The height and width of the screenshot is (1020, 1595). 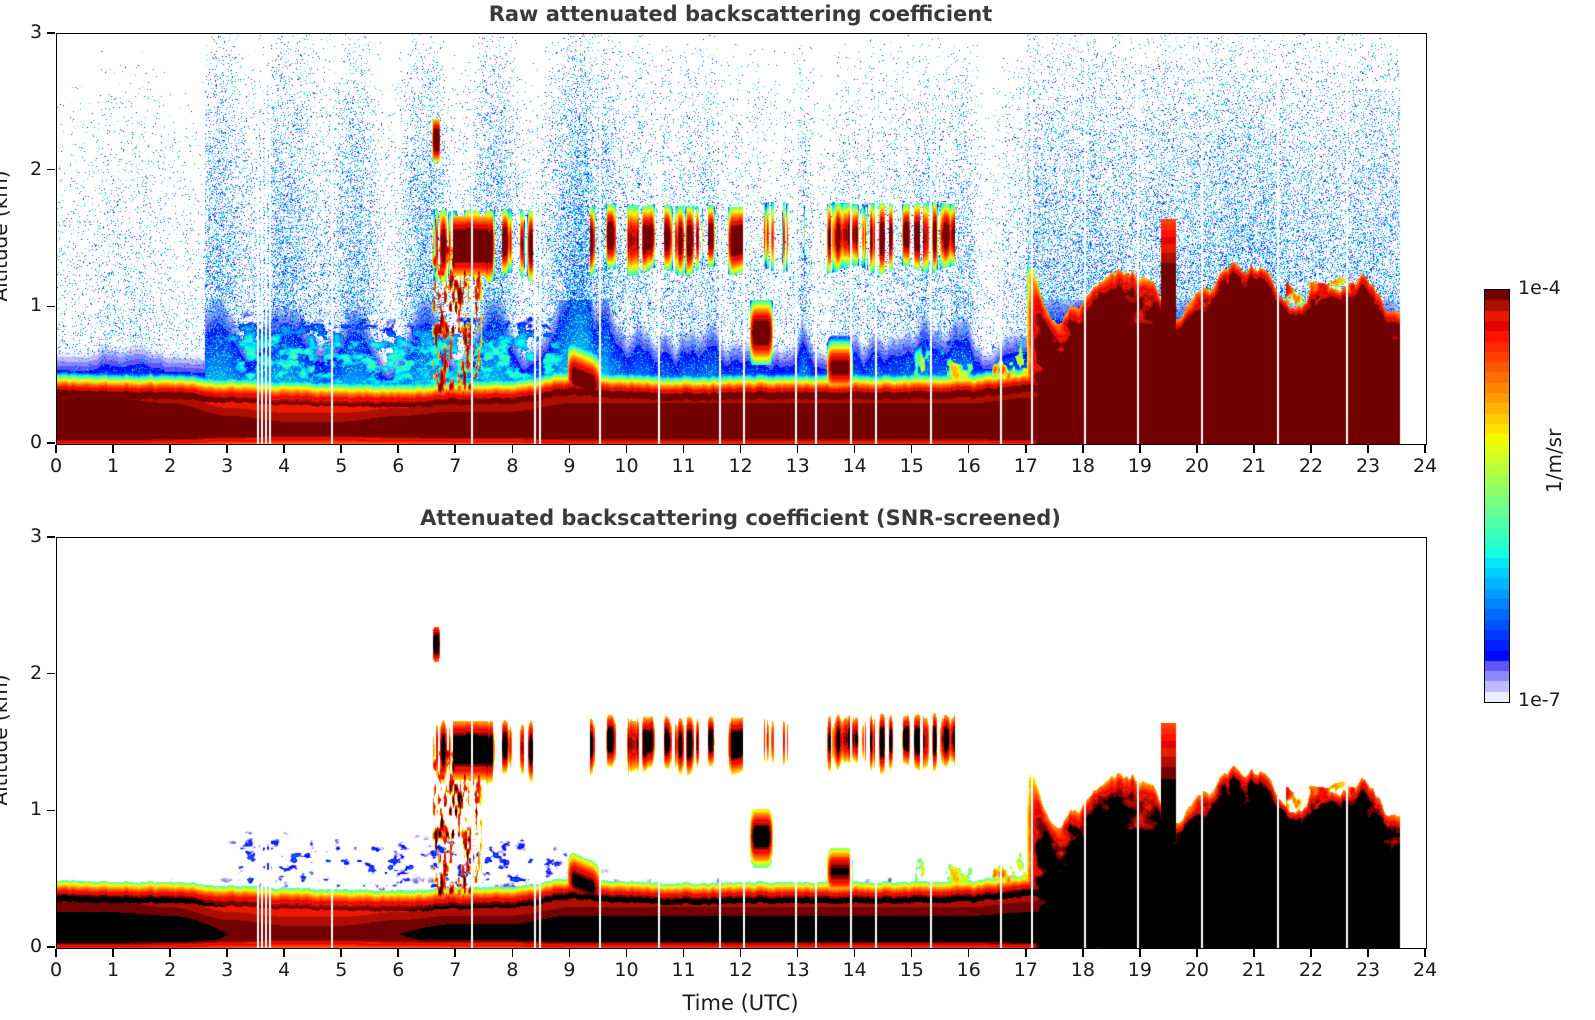 I want to click on colorbar-tick-label-min: 1e-7, so click(x=1539, y=700).